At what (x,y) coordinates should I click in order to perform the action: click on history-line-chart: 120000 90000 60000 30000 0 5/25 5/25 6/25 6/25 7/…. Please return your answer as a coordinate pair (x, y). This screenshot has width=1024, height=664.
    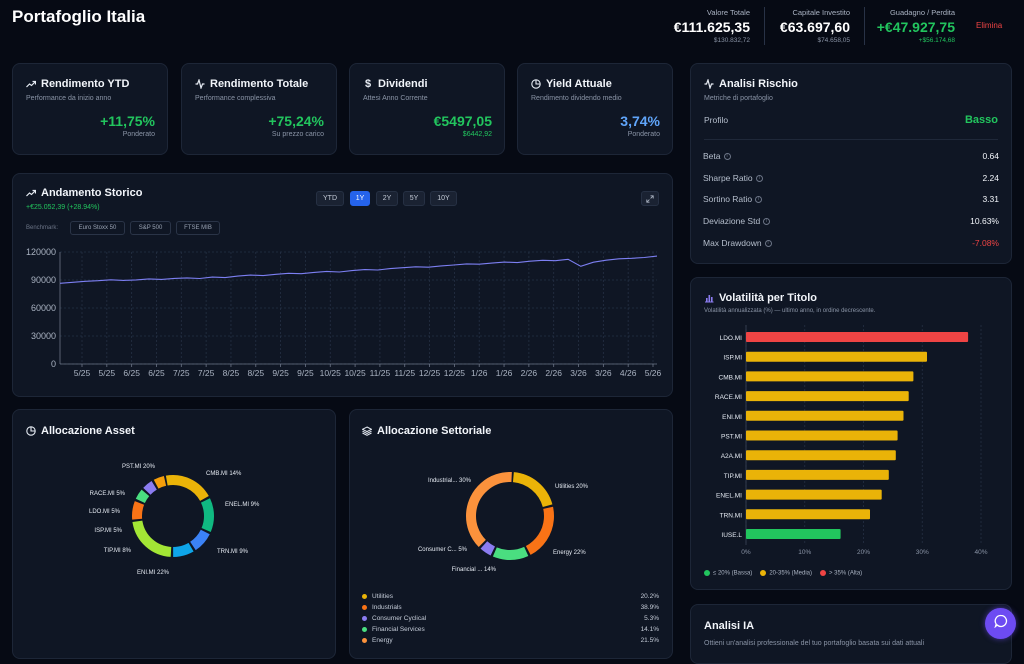
    Looking at the image, I should click on (344, 312).